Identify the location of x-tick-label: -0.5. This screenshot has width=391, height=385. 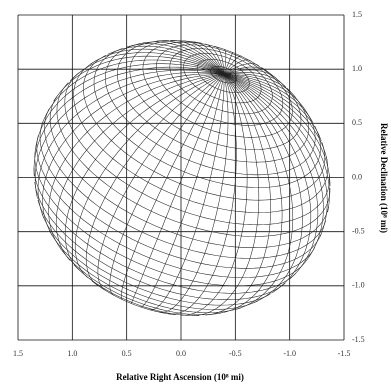
(235, 353).